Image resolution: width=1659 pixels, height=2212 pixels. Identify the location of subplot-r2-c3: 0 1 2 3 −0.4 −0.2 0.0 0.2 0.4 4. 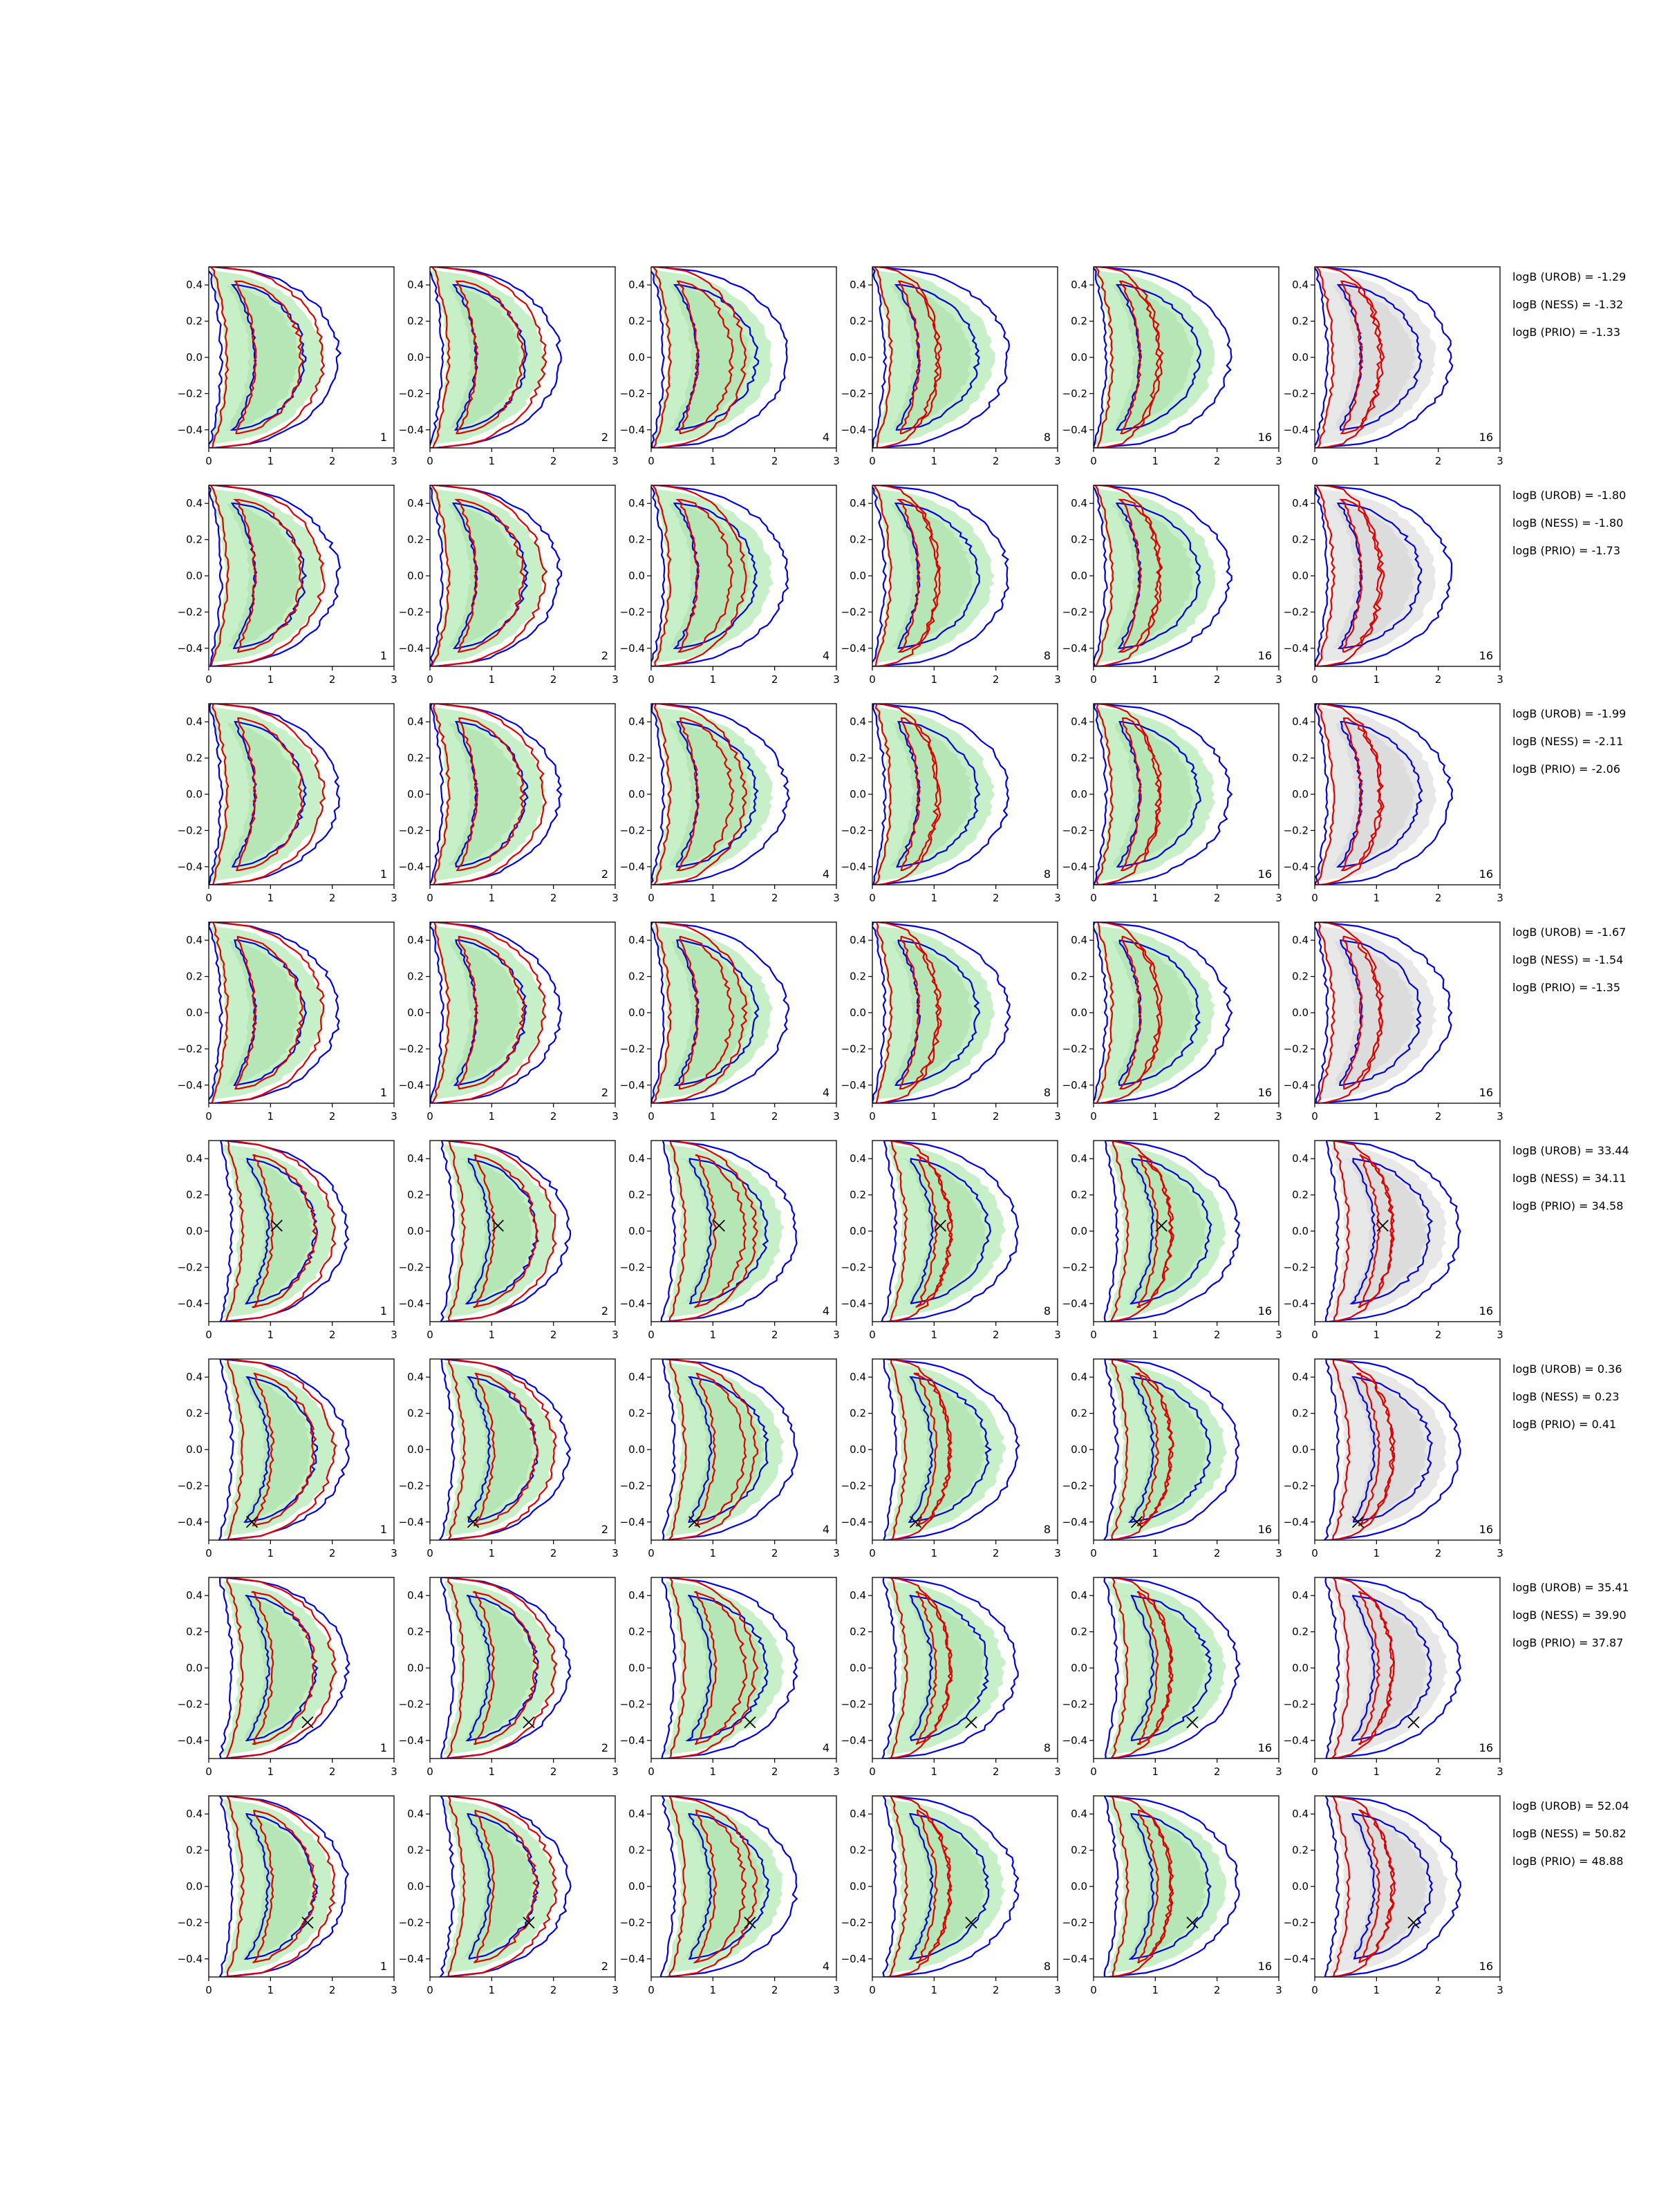
(730, 585).